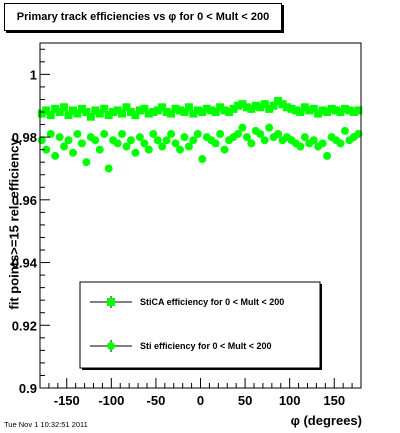 The image size is (400, 433). Describe the element at coordinates (28, 388) in the screenshot. I see `y-tick-label: 0.9` at that location.